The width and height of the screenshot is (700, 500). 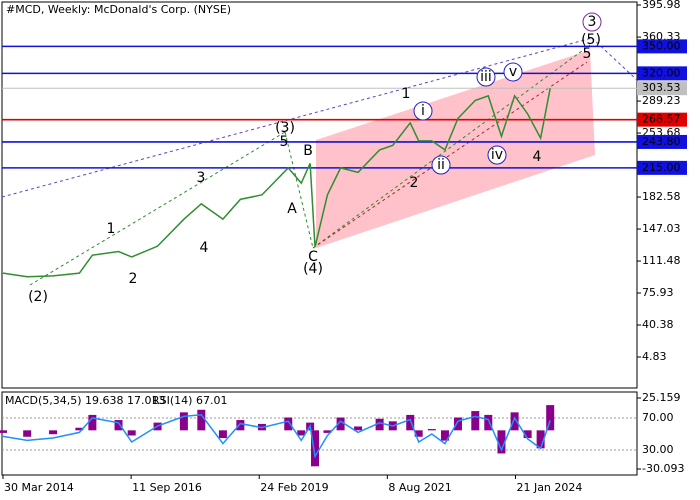 I want to click on wave-label: (2), so click(x=38, y=297).